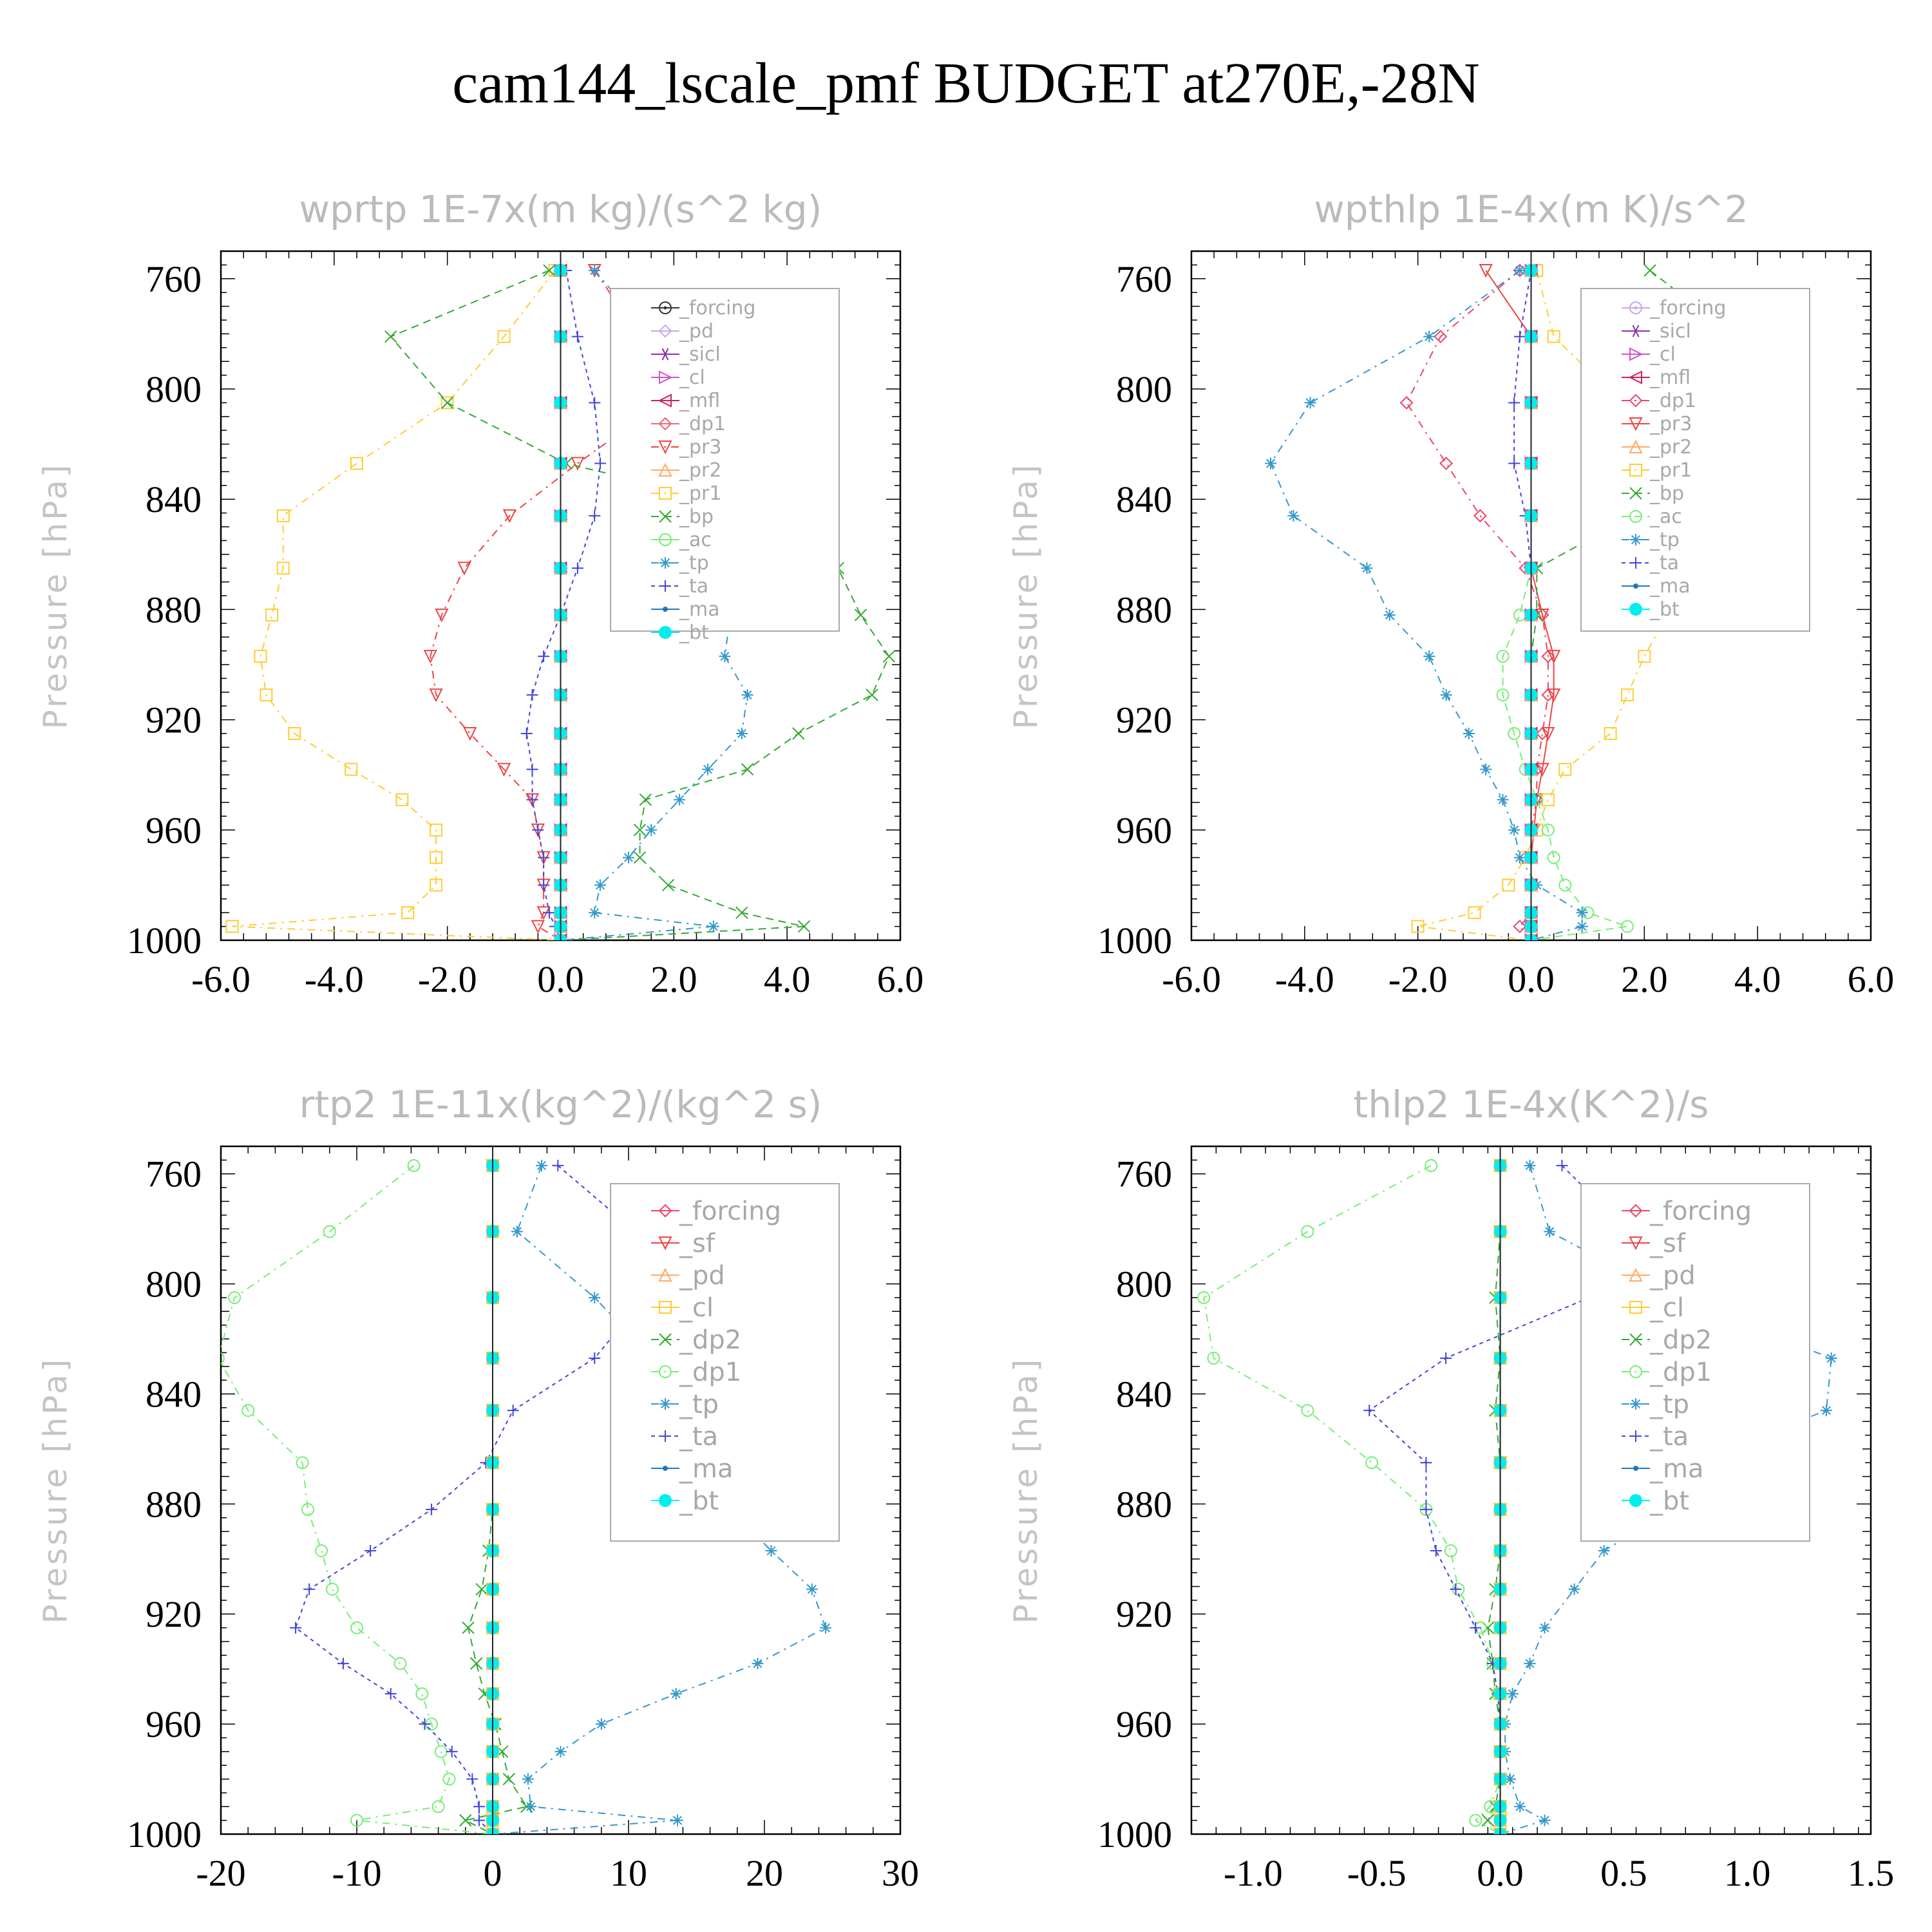  I want to click on x-tick-label: -20, so click(221, 1873).